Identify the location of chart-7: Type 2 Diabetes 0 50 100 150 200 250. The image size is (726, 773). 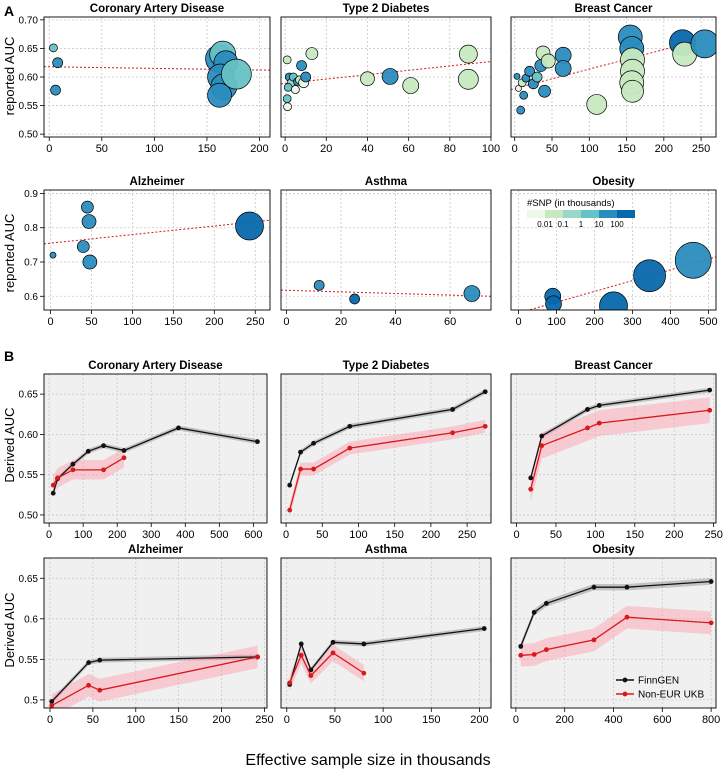
(386, 450).